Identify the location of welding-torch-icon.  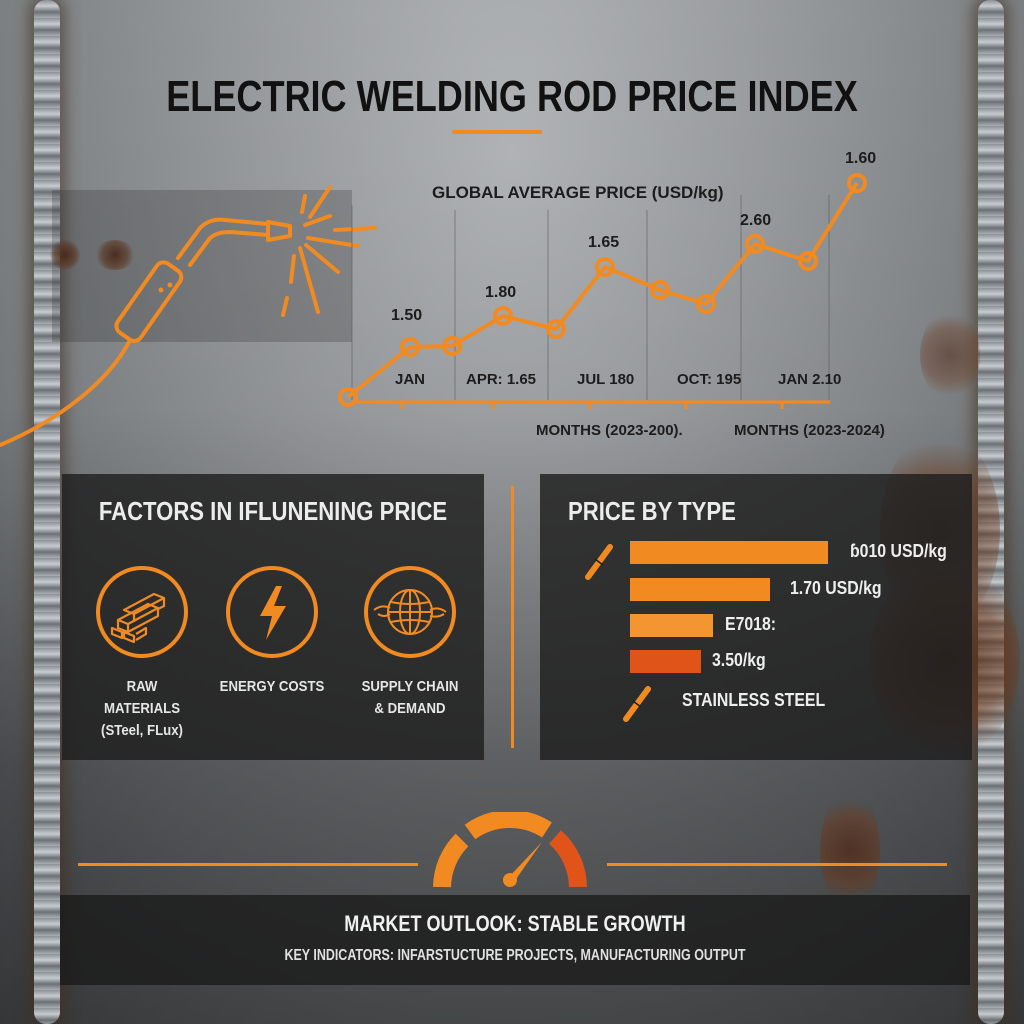
(188, 316).